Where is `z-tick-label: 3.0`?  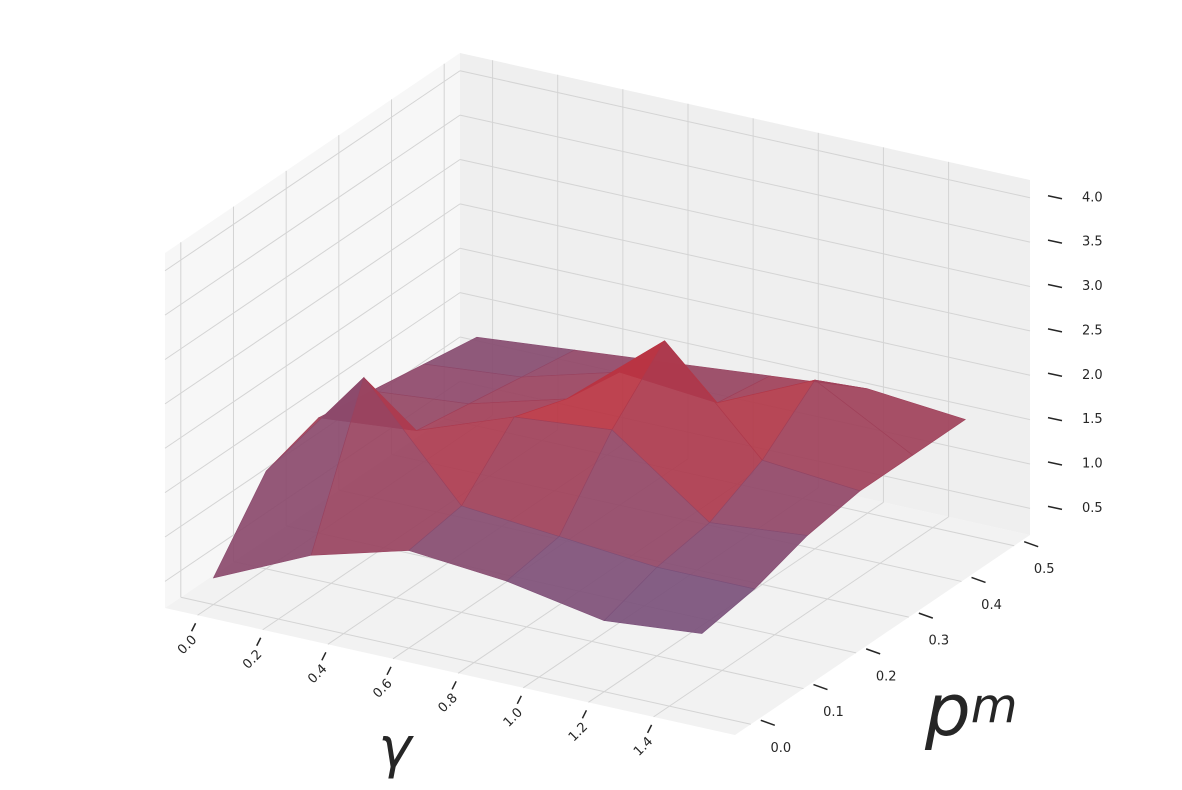 z-tick-label: 3.0 is located at coordinates (1092, 286).